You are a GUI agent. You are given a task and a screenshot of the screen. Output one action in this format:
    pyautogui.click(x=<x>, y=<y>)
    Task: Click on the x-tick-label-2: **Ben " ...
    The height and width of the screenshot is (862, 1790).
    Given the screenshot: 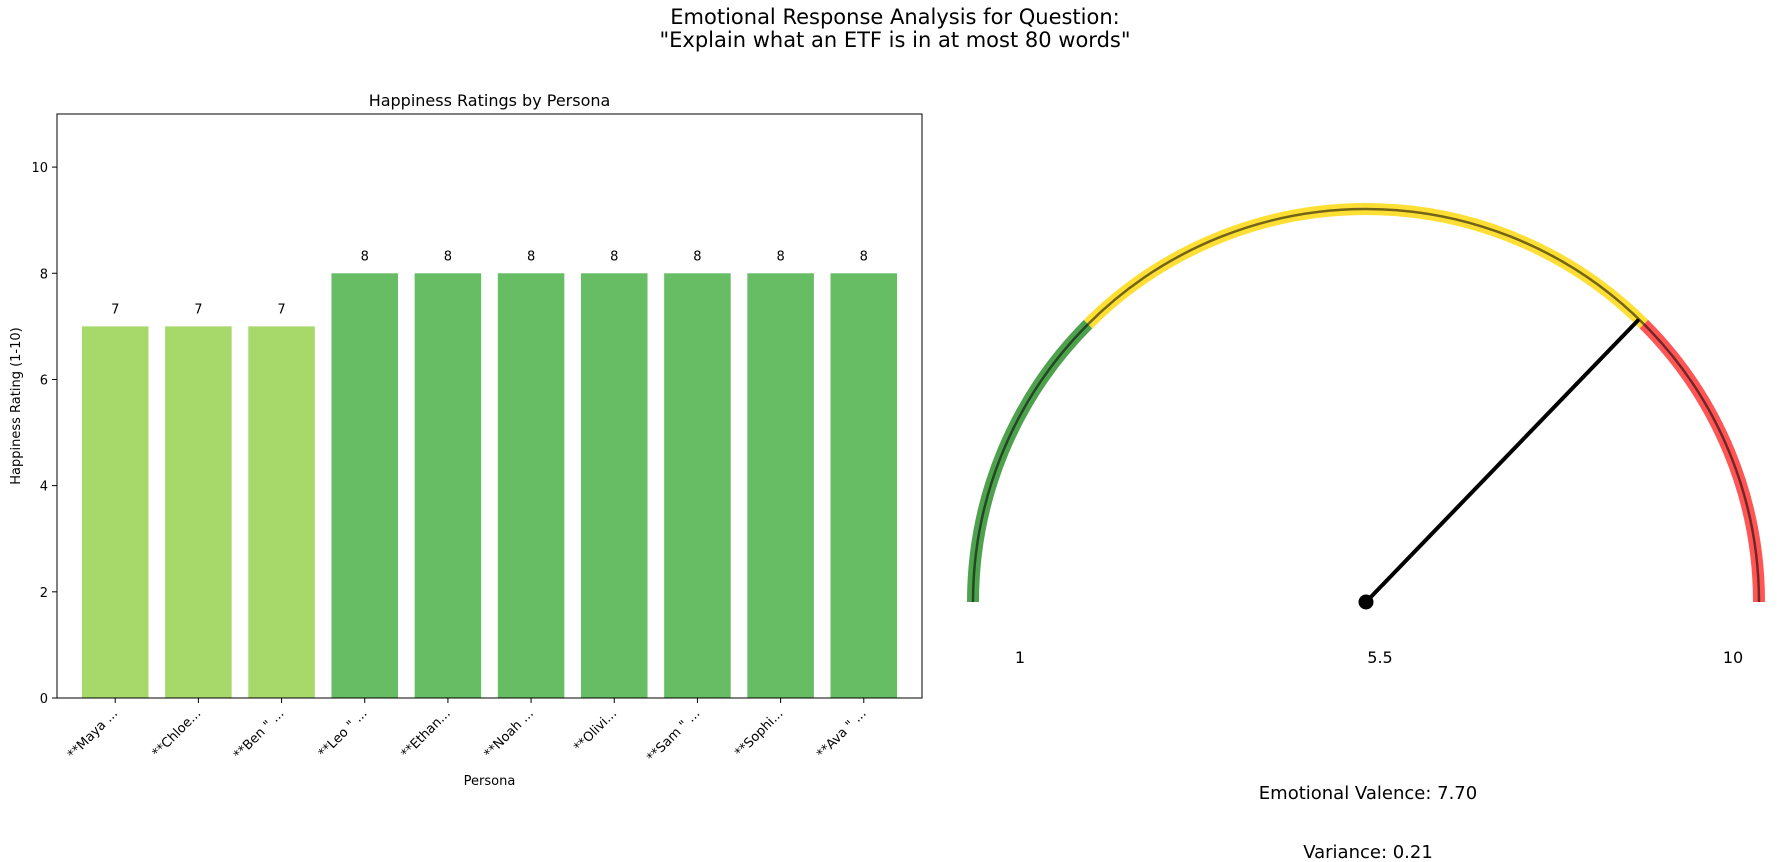 What is the action you would take?
    pyautogui.click(x=259, y=734)
    